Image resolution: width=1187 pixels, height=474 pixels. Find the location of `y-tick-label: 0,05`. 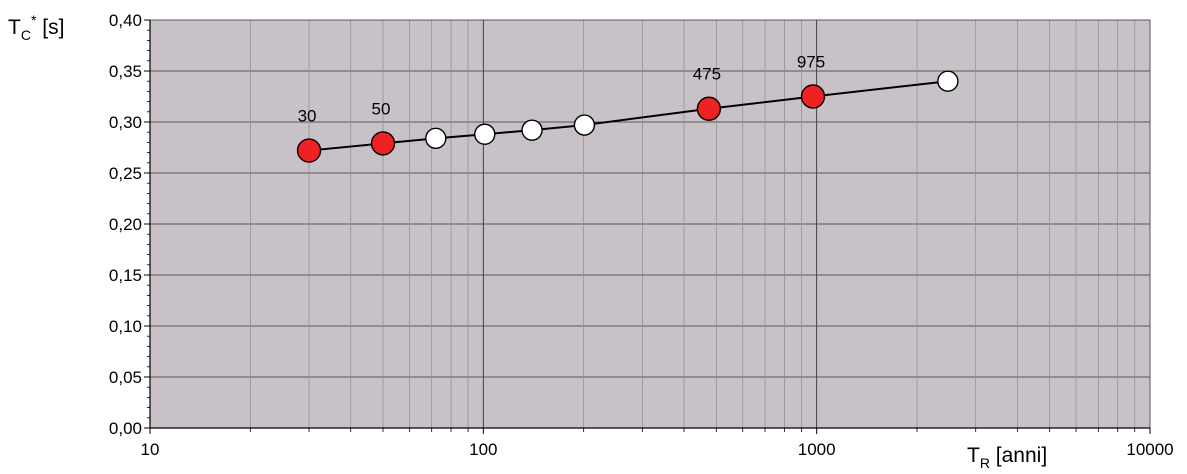

y-tick-label: 0,05 is located at coordinates (125, 377).